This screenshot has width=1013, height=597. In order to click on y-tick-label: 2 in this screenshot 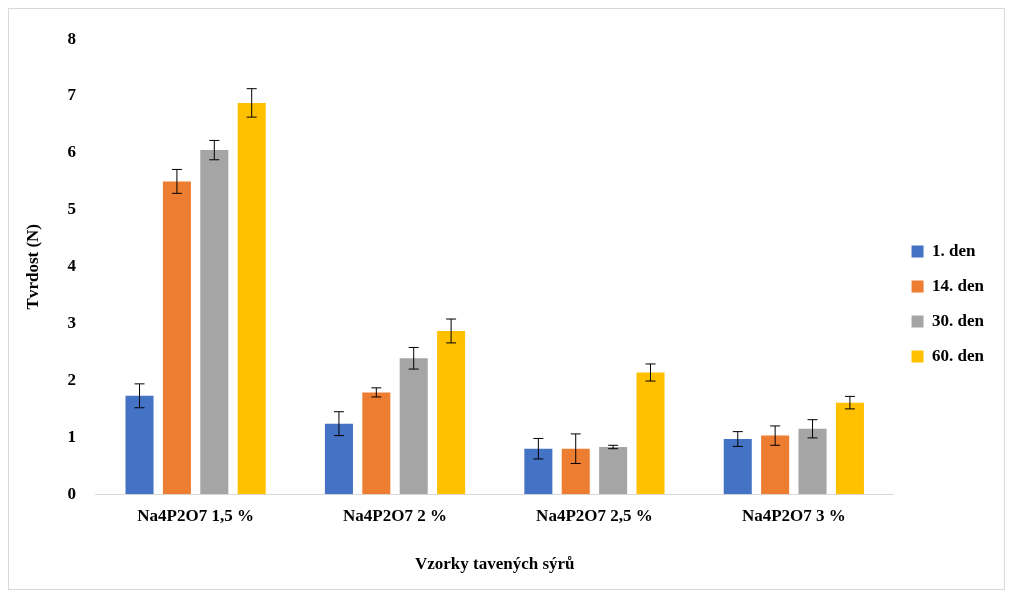, I will do `click(71, 379)`.